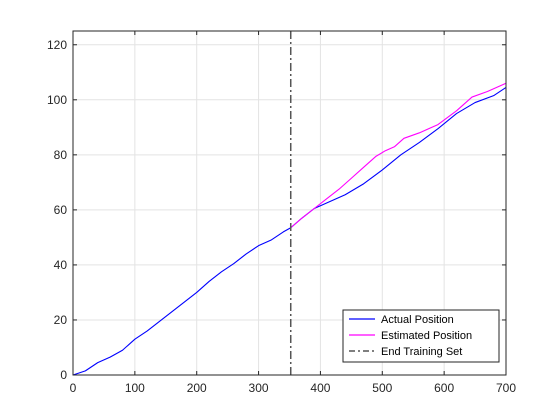 The image size is (560, 420). Describe the element at coordinates (382, 388) in the screenshot. I see `x-tick-label: 500` at that location.